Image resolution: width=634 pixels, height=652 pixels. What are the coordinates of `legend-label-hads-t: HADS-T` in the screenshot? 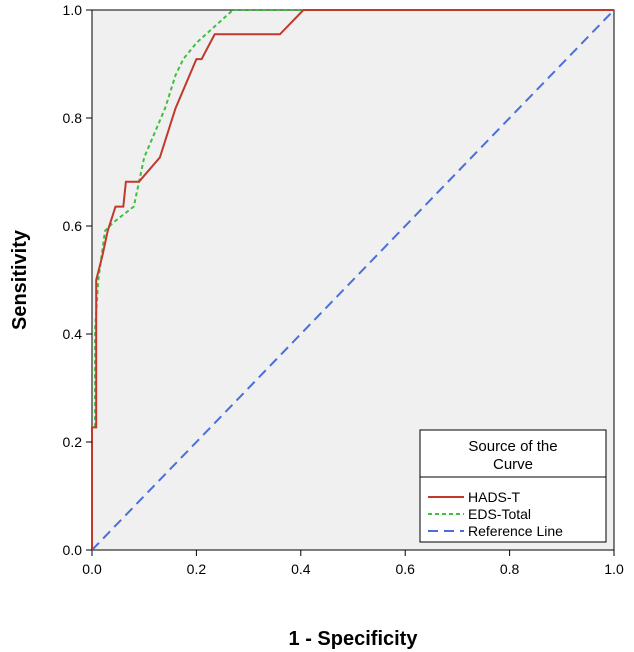 It's located at (494, 497).